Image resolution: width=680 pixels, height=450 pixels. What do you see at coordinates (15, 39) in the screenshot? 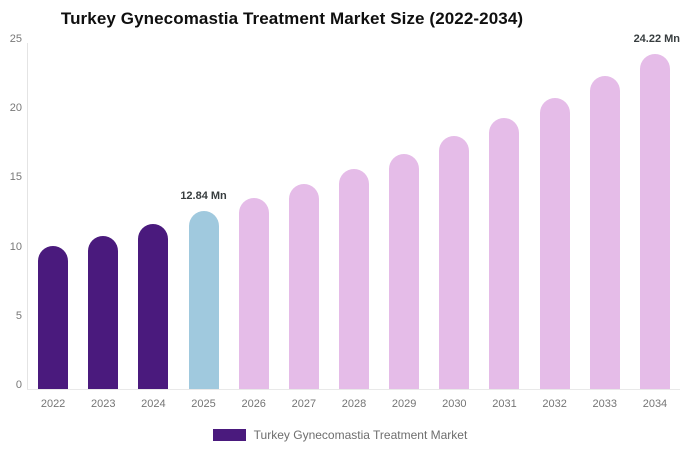
I see `y-tick-25: 25` at bounding box center [15, 39].